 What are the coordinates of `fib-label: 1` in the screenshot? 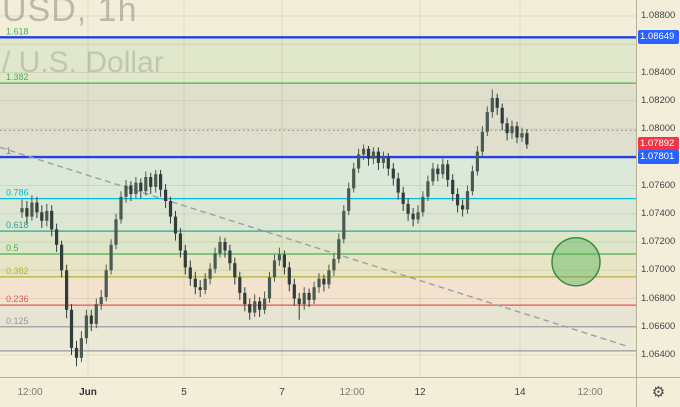 It's located at (8, 151).